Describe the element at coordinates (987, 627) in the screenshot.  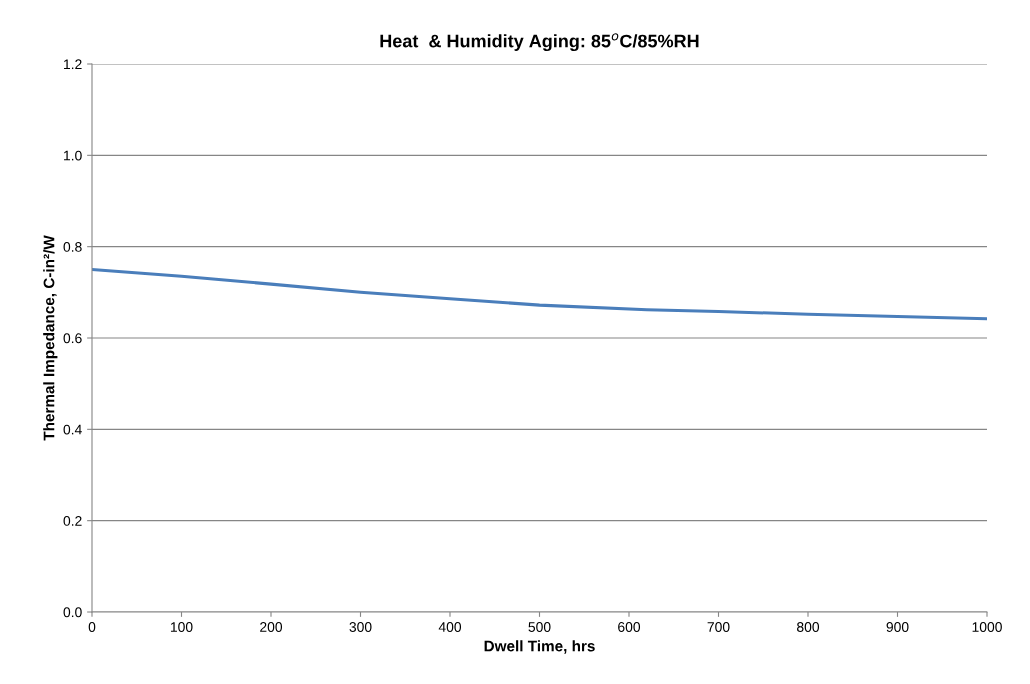
I see `x-tick-label: 1000` at that location.